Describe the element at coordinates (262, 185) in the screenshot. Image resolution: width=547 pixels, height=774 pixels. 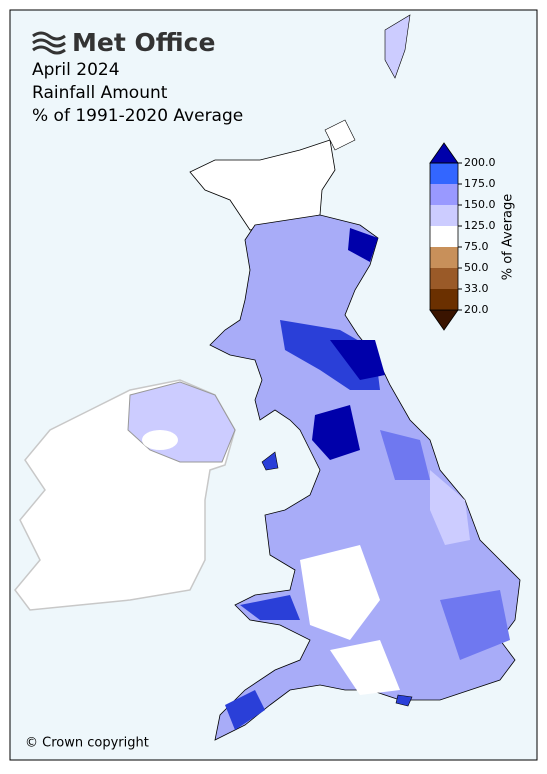
I see `north-scotland` at that location.